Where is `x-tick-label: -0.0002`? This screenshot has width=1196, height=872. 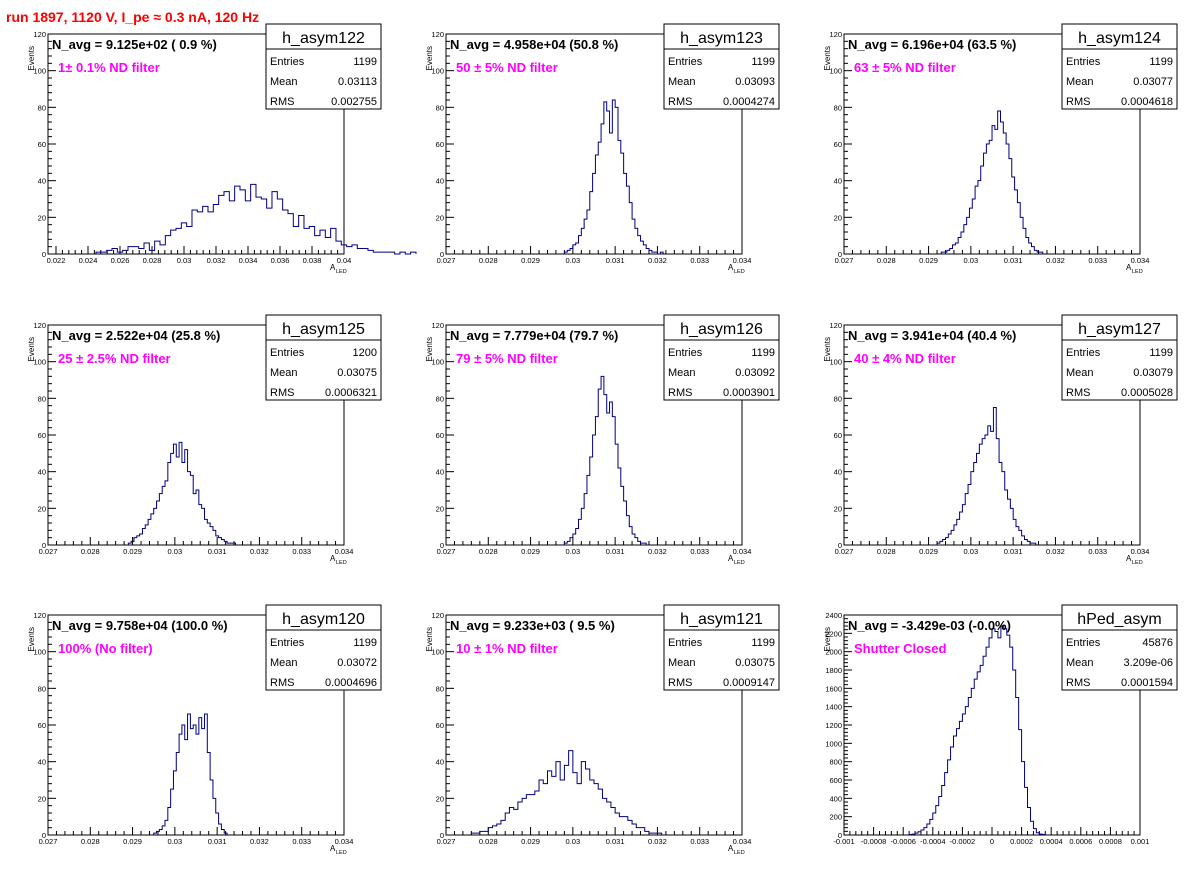
x-tick-label: -0.0002 is located at coordinates (962, 841).